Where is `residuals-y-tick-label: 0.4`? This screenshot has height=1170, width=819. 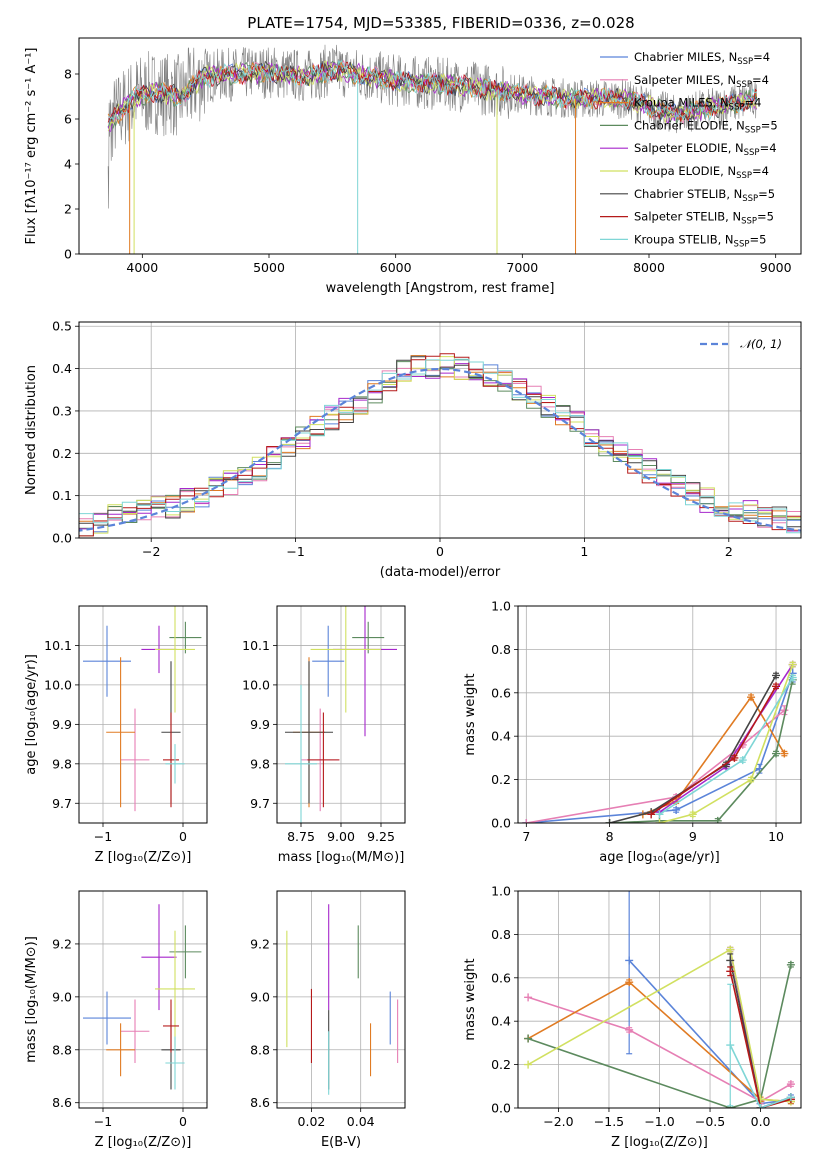 residuals-y-tick-label: 0.4 is located at coordinates (62, 368).